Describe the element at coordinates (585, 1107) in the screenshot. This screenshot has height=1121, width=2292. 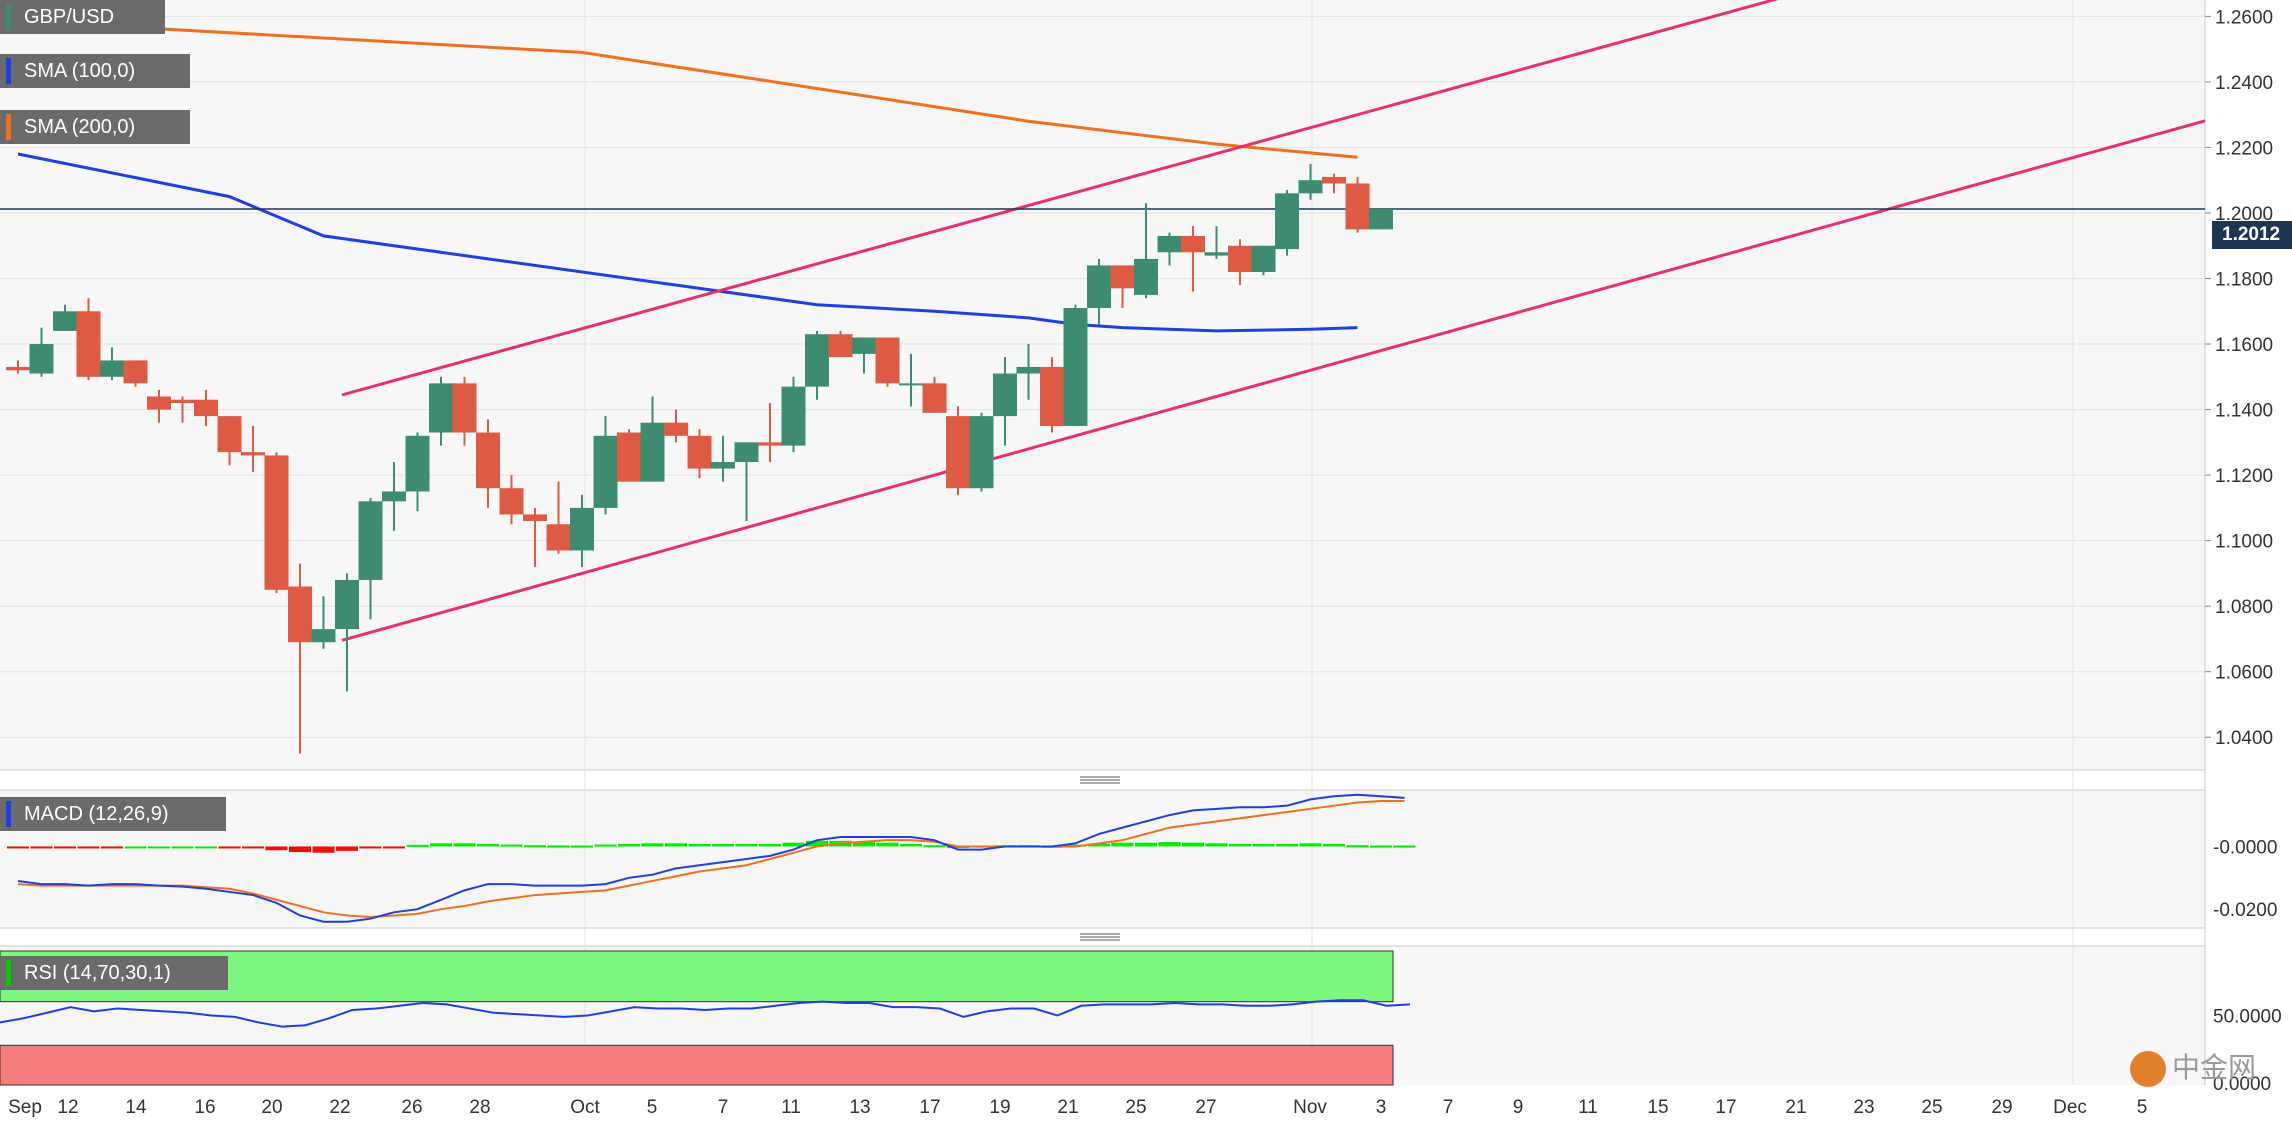
I see `x-tick-label: Oct` at that location.